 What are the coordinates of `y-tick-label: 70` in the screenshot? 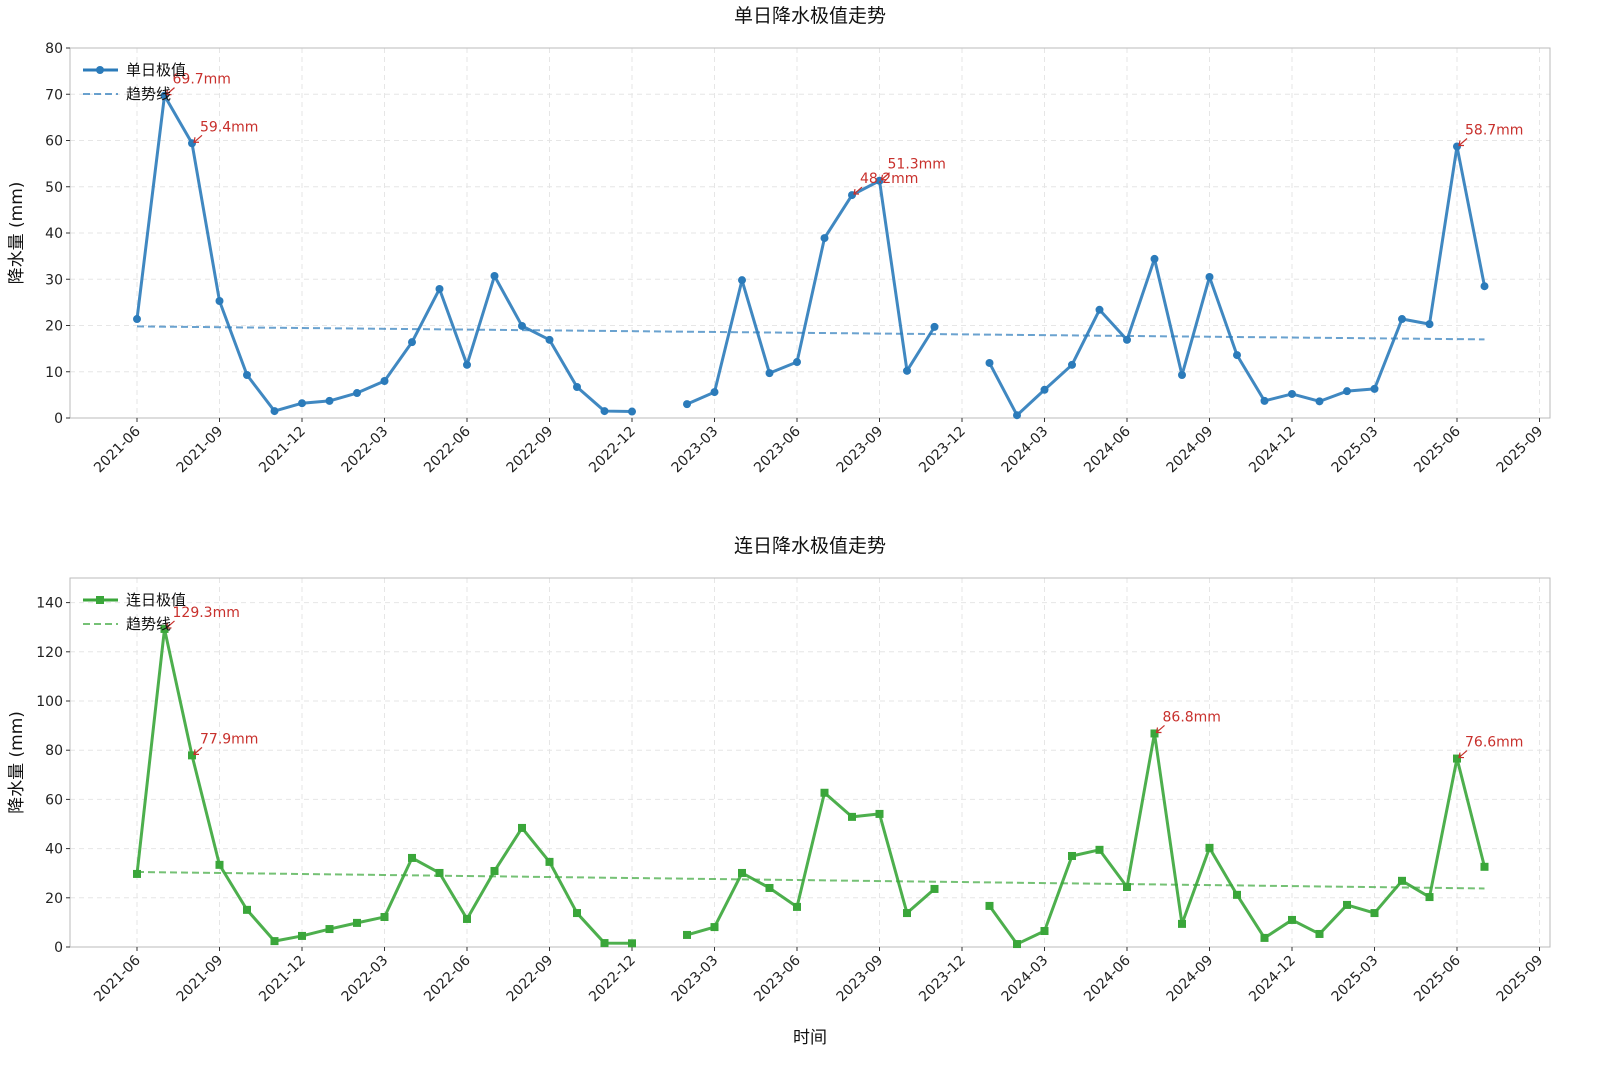 It's located at (54, 95).